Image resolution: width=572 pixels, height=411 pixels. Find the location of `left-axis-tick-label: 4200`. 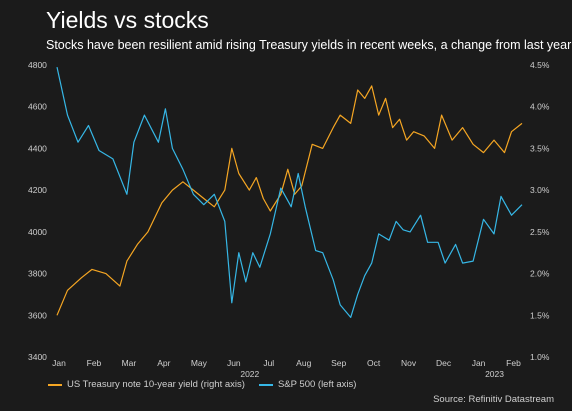

left-axis-tick-label: 4200 is located at coordinates (37, 190).